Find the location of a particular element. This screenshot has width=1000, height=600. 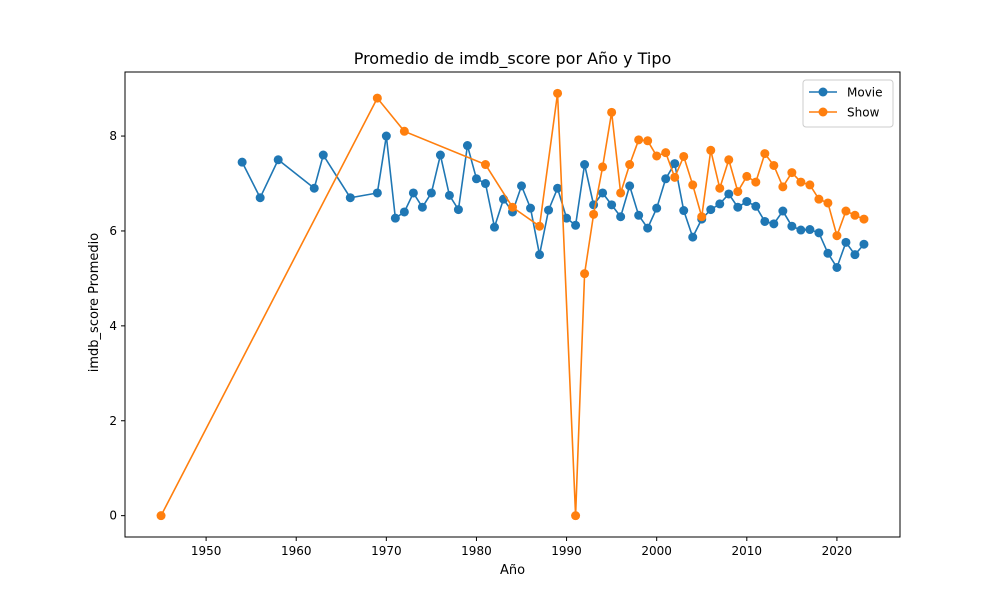

x-tick-label: 1950 is located at coordinates (206, 551).